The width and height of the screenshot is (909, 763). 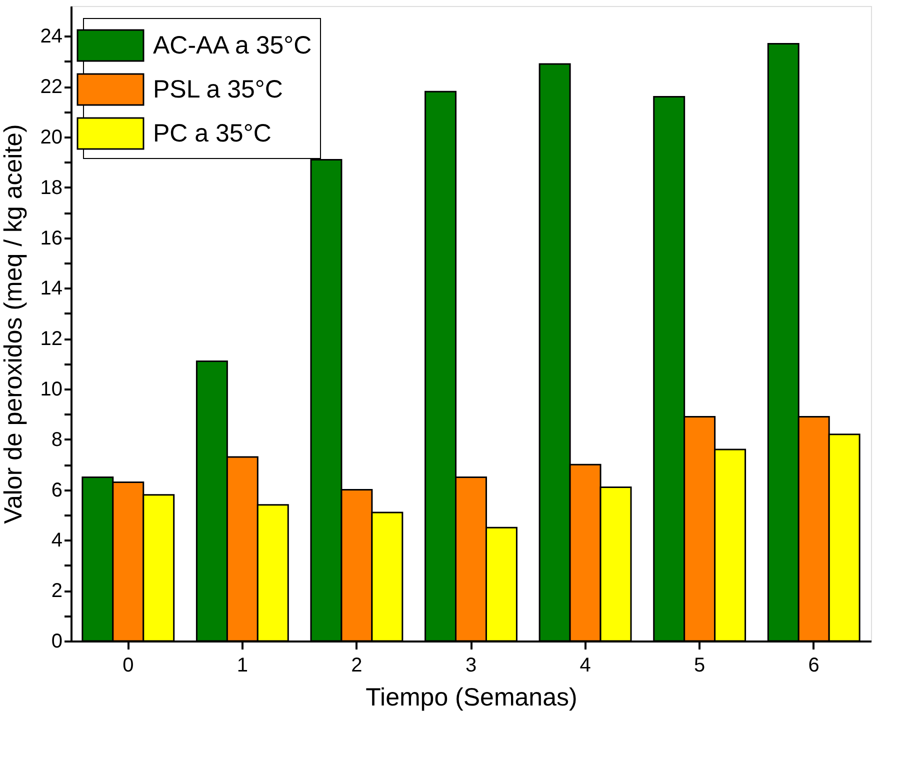 I want to click on y-tick-label: 6, so click(x=56, y=490).